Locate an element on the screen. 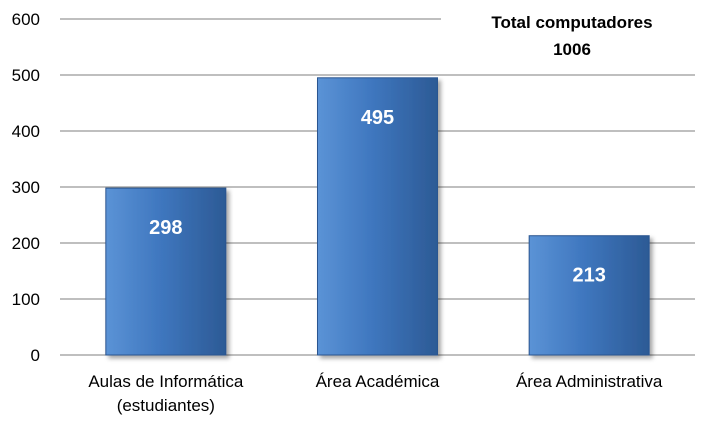 The height and width of the screenshot is (425, 713). y-tick-label: 500 is located at coordinates (26, 75).